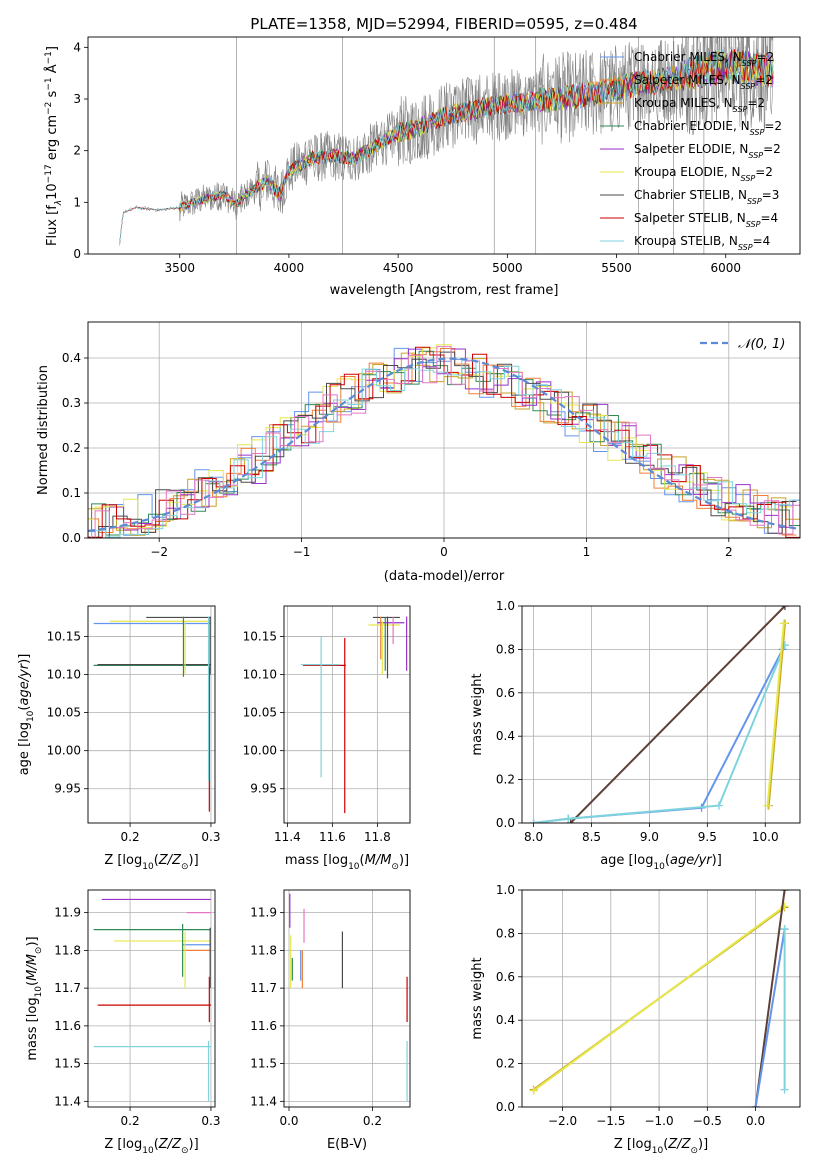 The image size is (819, 1170). Describe the element at coordinates (43, 430) in the screenshot. I see `y-axis-label: Normed distribution` at that location.